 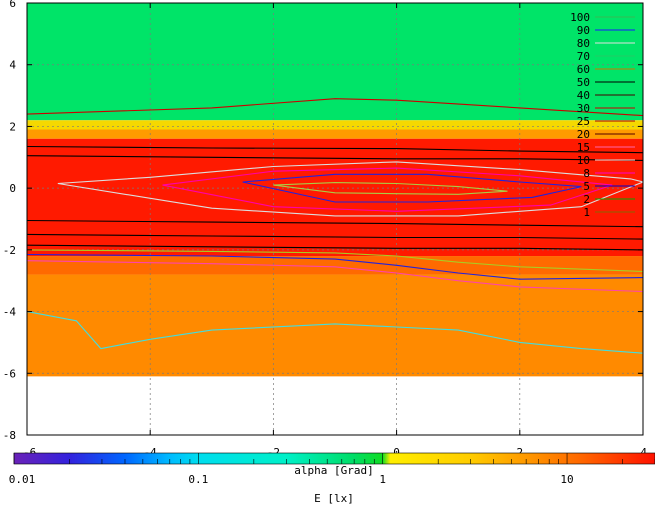 I want to click on legend-label-90: 90, so click(x=583, y=30).